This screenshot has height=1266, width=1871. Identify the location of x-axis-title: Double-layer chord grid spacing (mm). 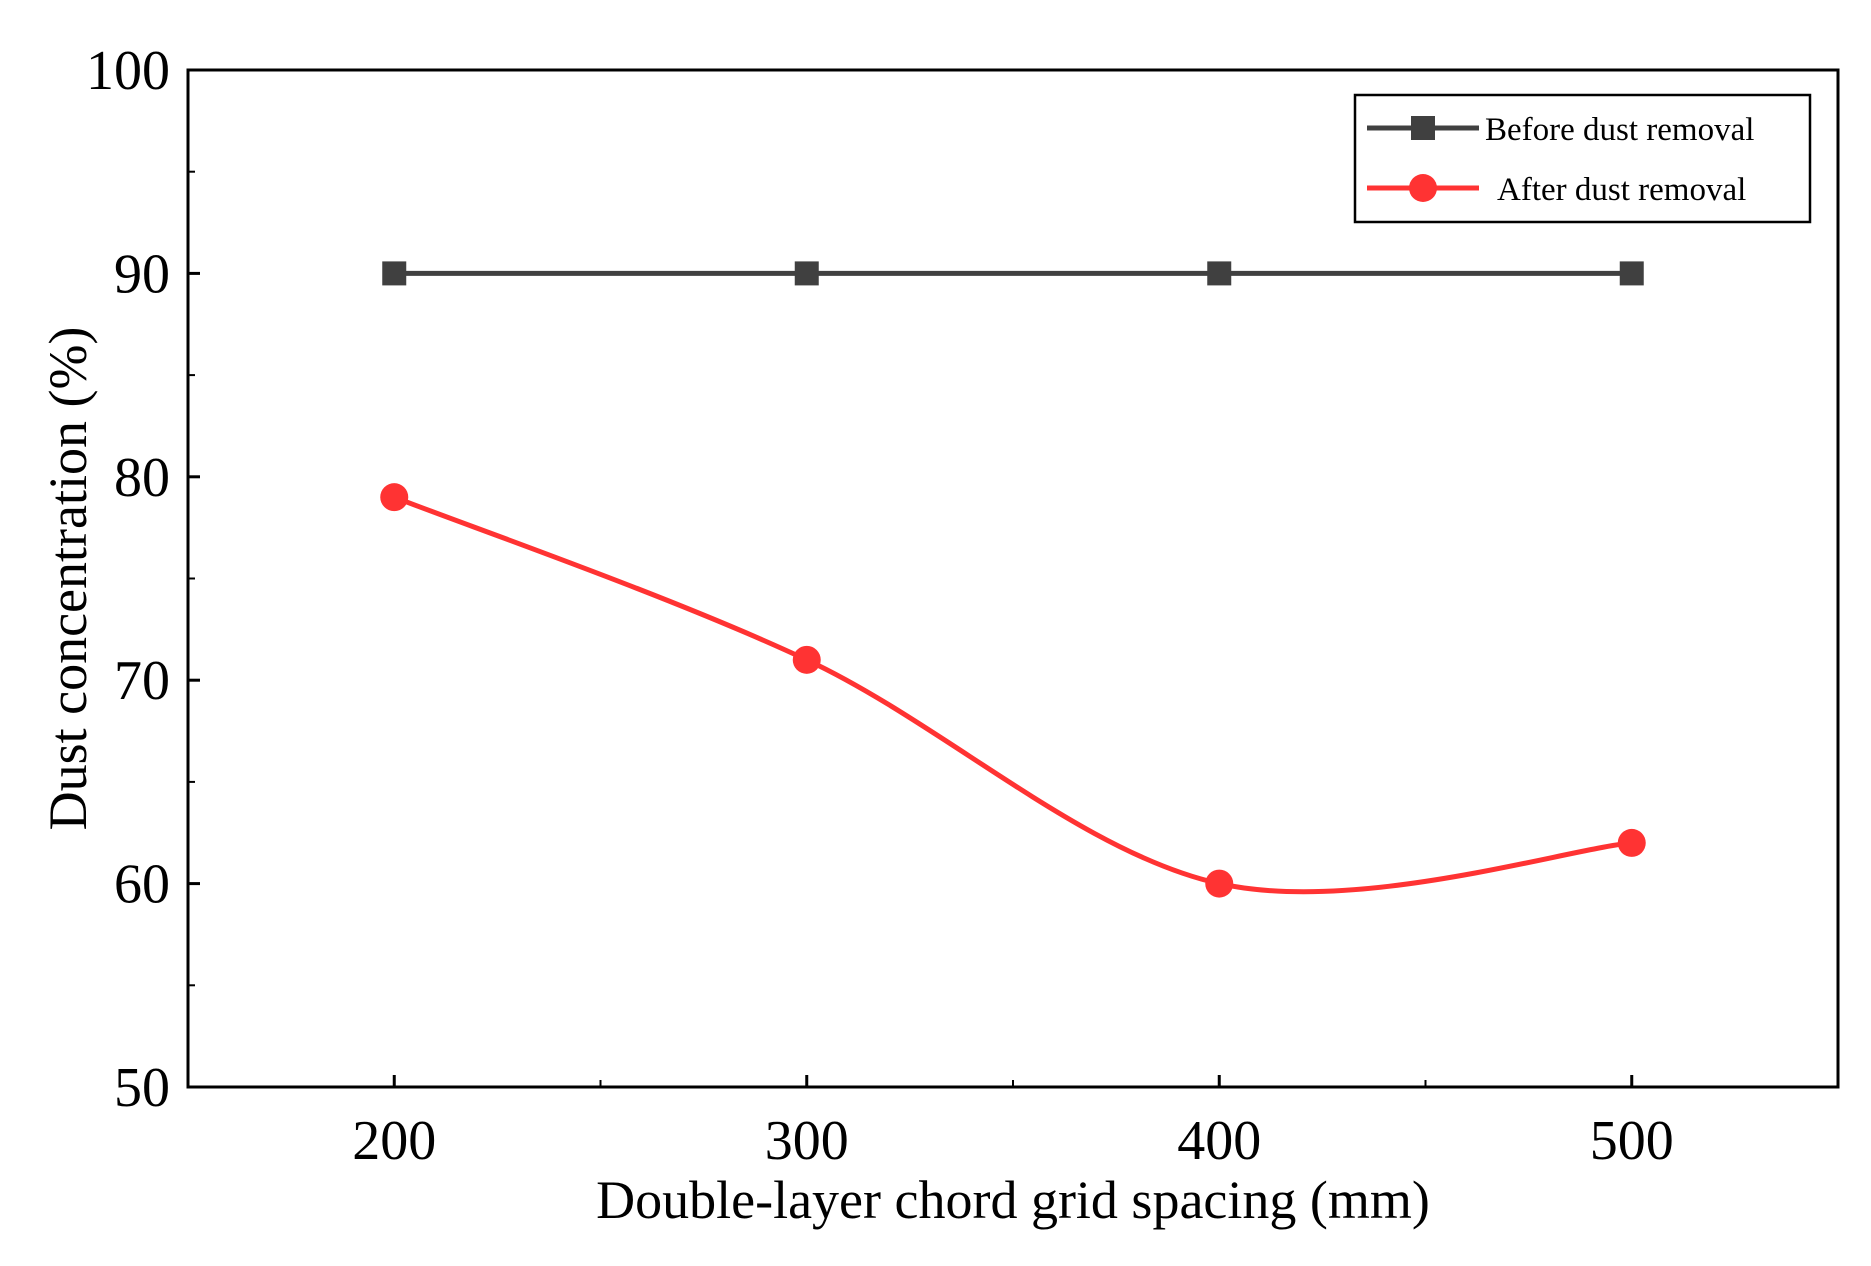
(1013, 1200).